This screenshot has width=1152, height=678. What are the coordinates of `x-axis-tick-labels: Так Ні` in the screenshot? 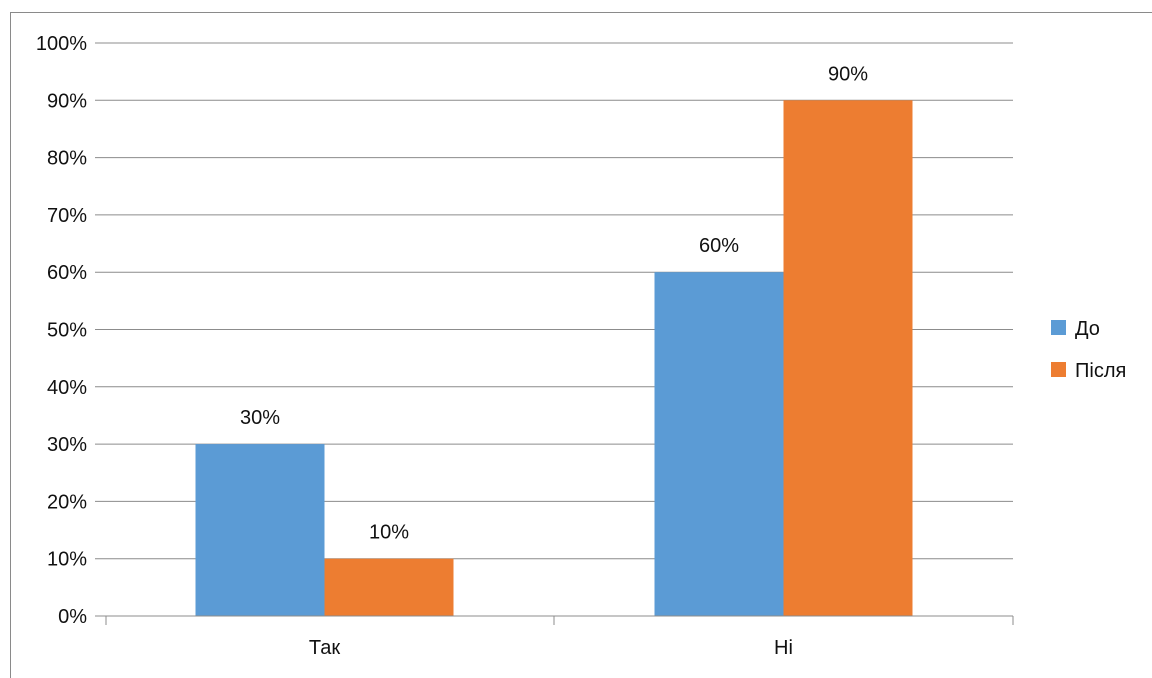 It's located at (551, 648).